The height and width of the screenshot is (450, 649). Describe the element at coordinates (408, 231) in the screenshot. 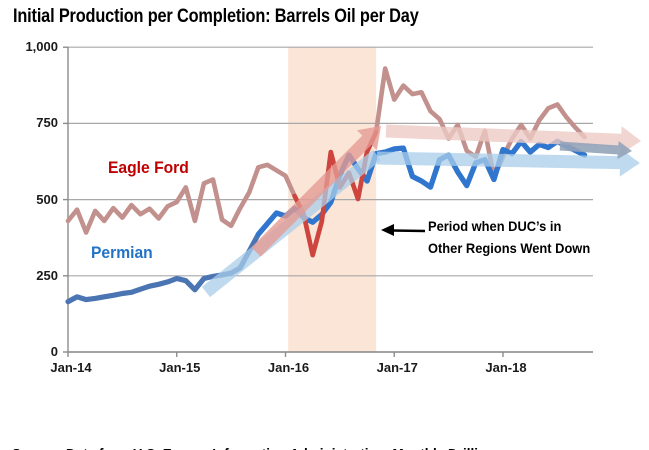

I see `annotation-arrow-shaft` at that location.